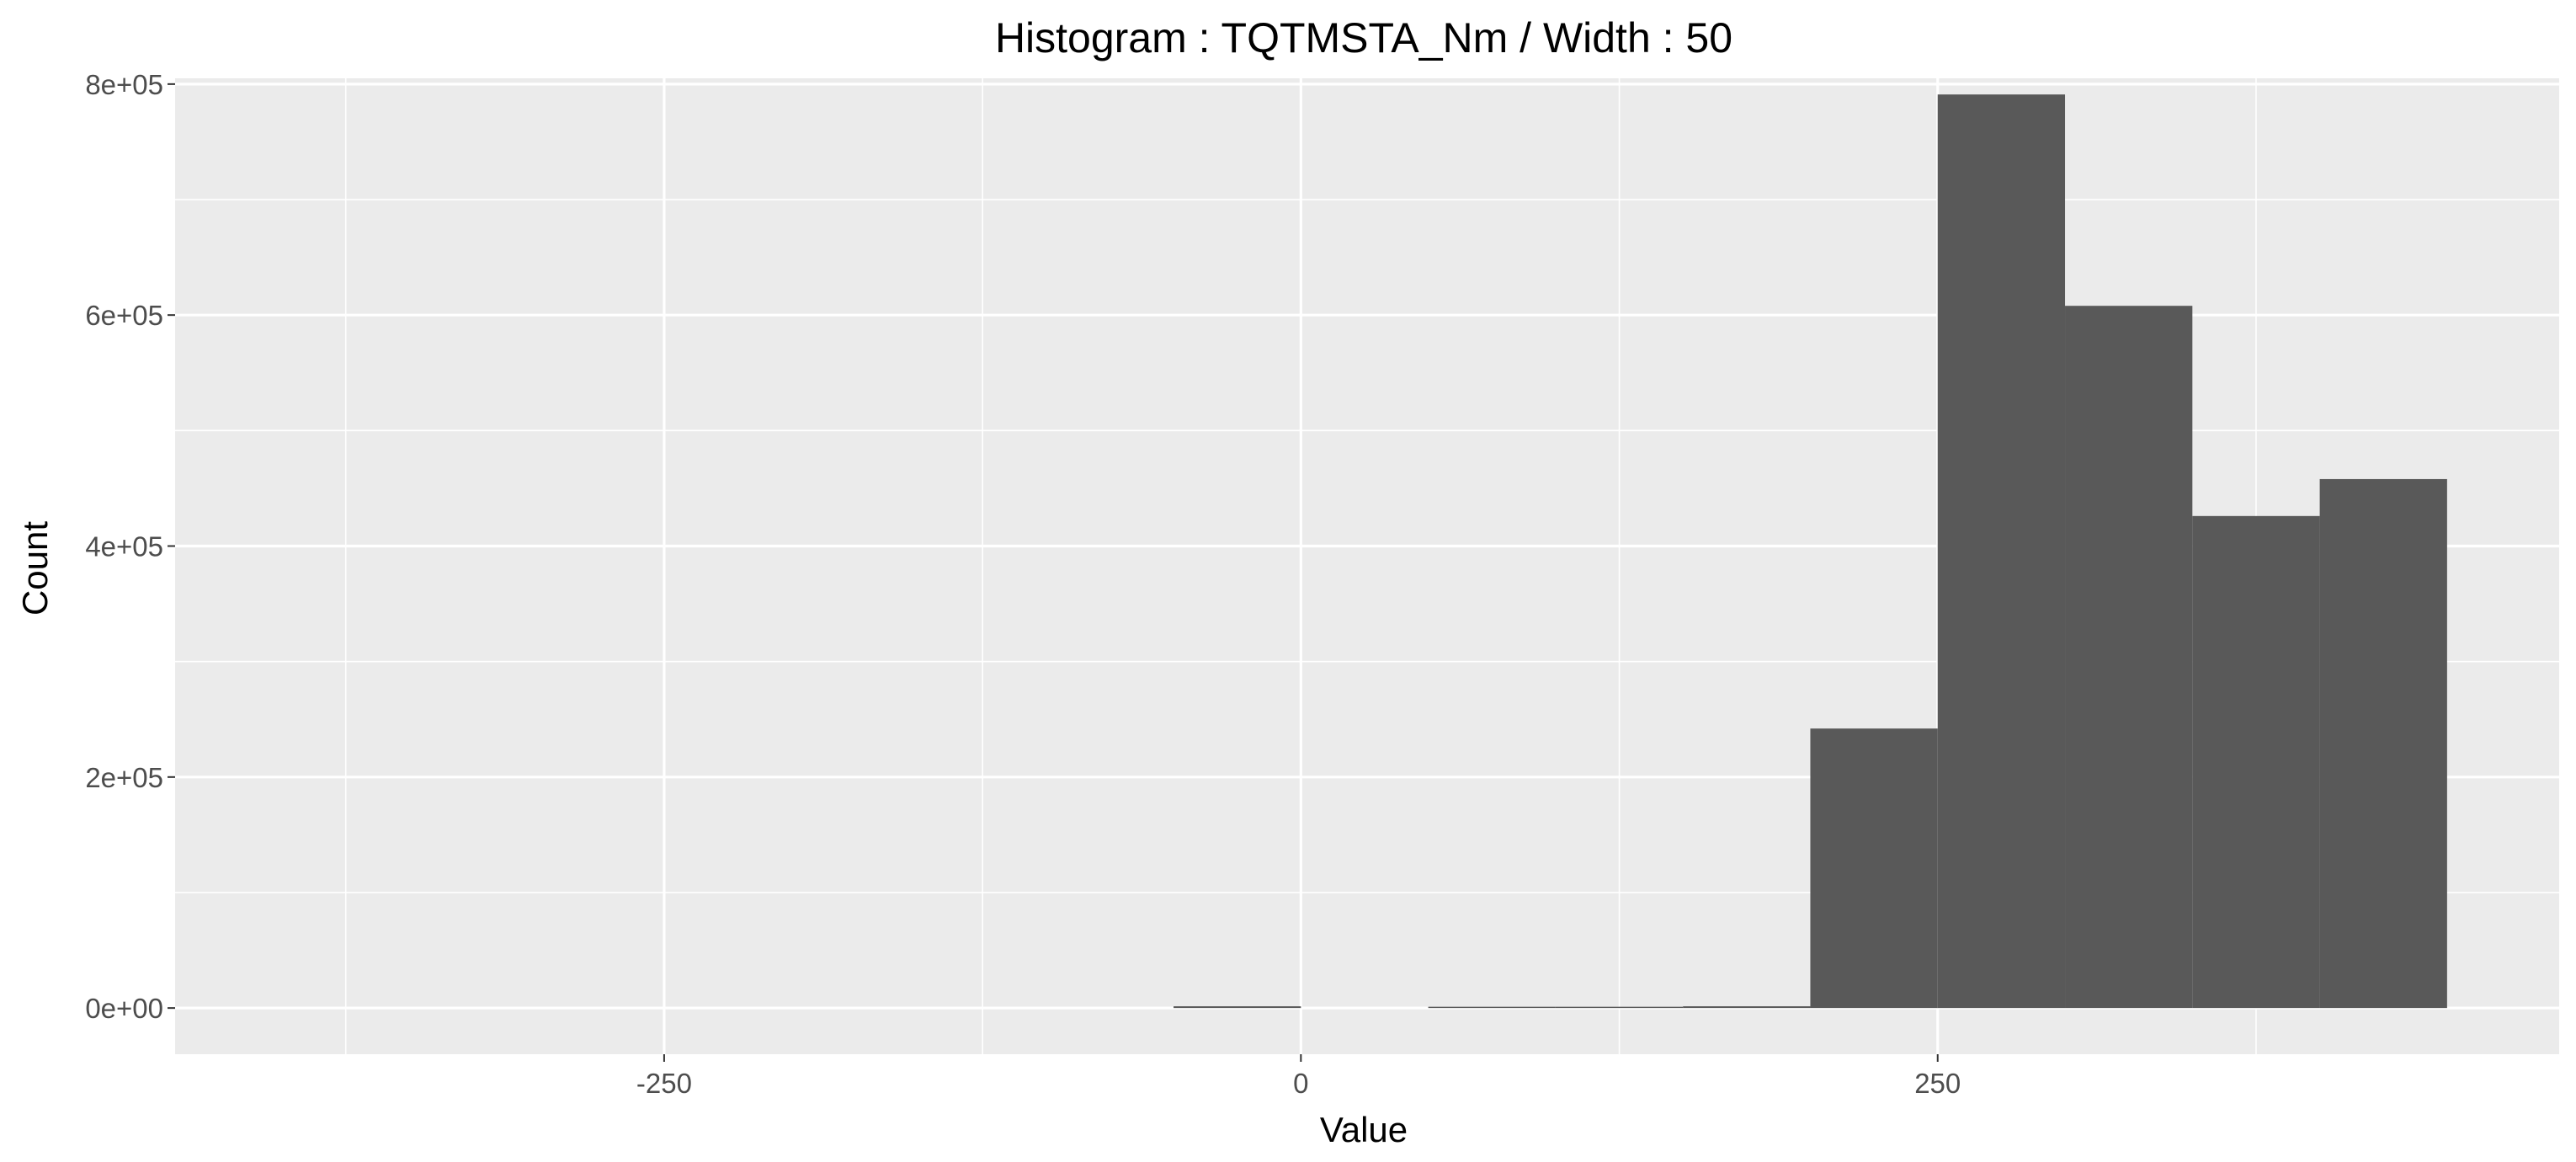 The image size is (2576, 1162). I want to click on y-tick-label: 0e+00, so click(124, 1008).